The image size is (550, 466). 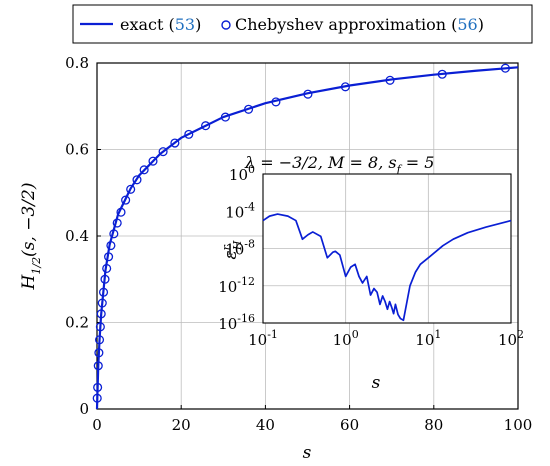 I want to click on main-x-tick-label: 20, so click(x=181, y=425).